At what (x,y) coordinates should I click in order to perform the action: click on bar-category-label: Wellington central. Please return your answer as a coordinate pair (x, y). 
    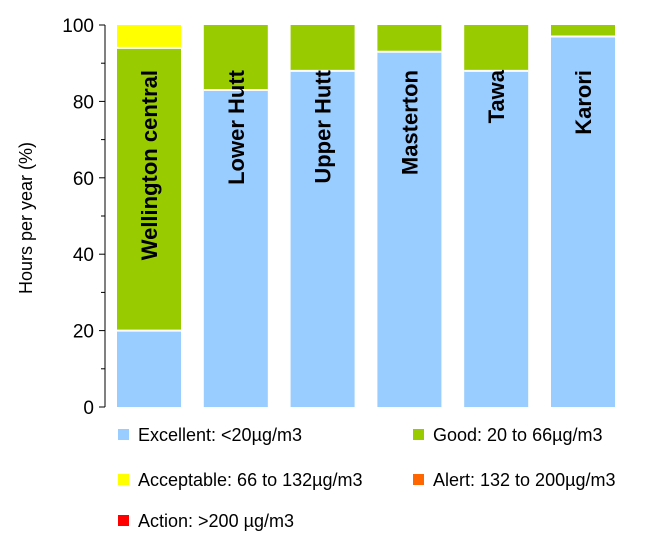
    Looking at the image, I should click on (149, 165).